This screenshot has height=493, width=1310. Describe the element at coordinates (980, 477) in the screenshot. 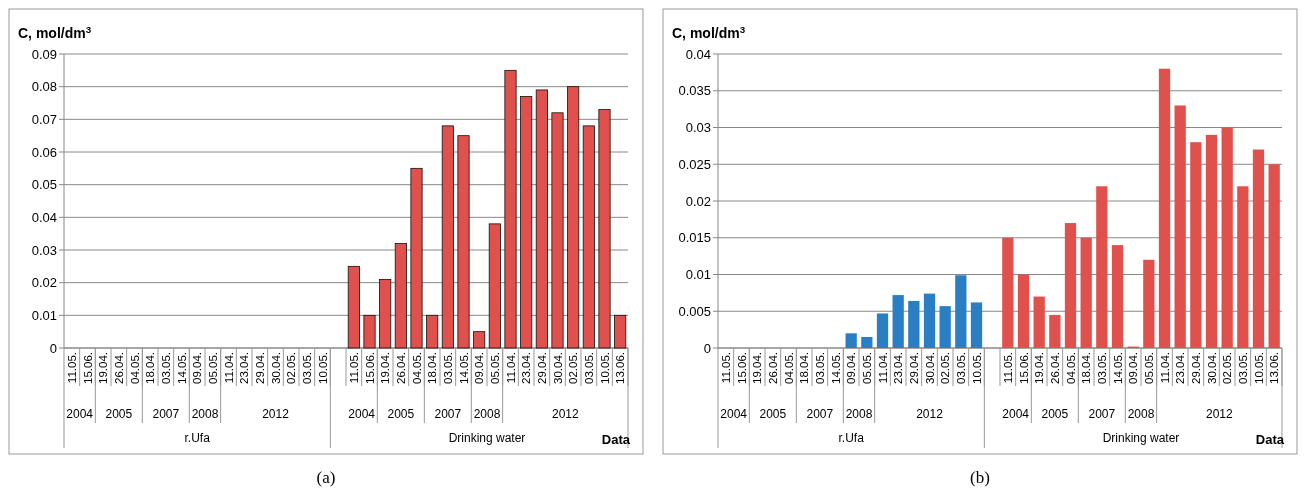

I see `text: (b)` at that location.